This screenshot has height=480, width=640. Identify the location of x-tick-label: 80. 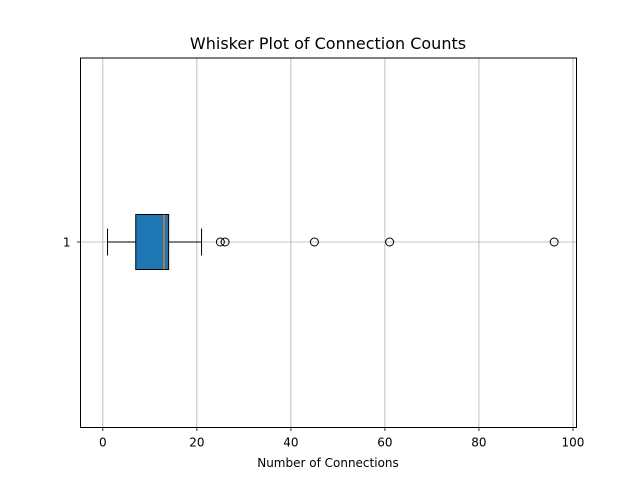
(478, 443).